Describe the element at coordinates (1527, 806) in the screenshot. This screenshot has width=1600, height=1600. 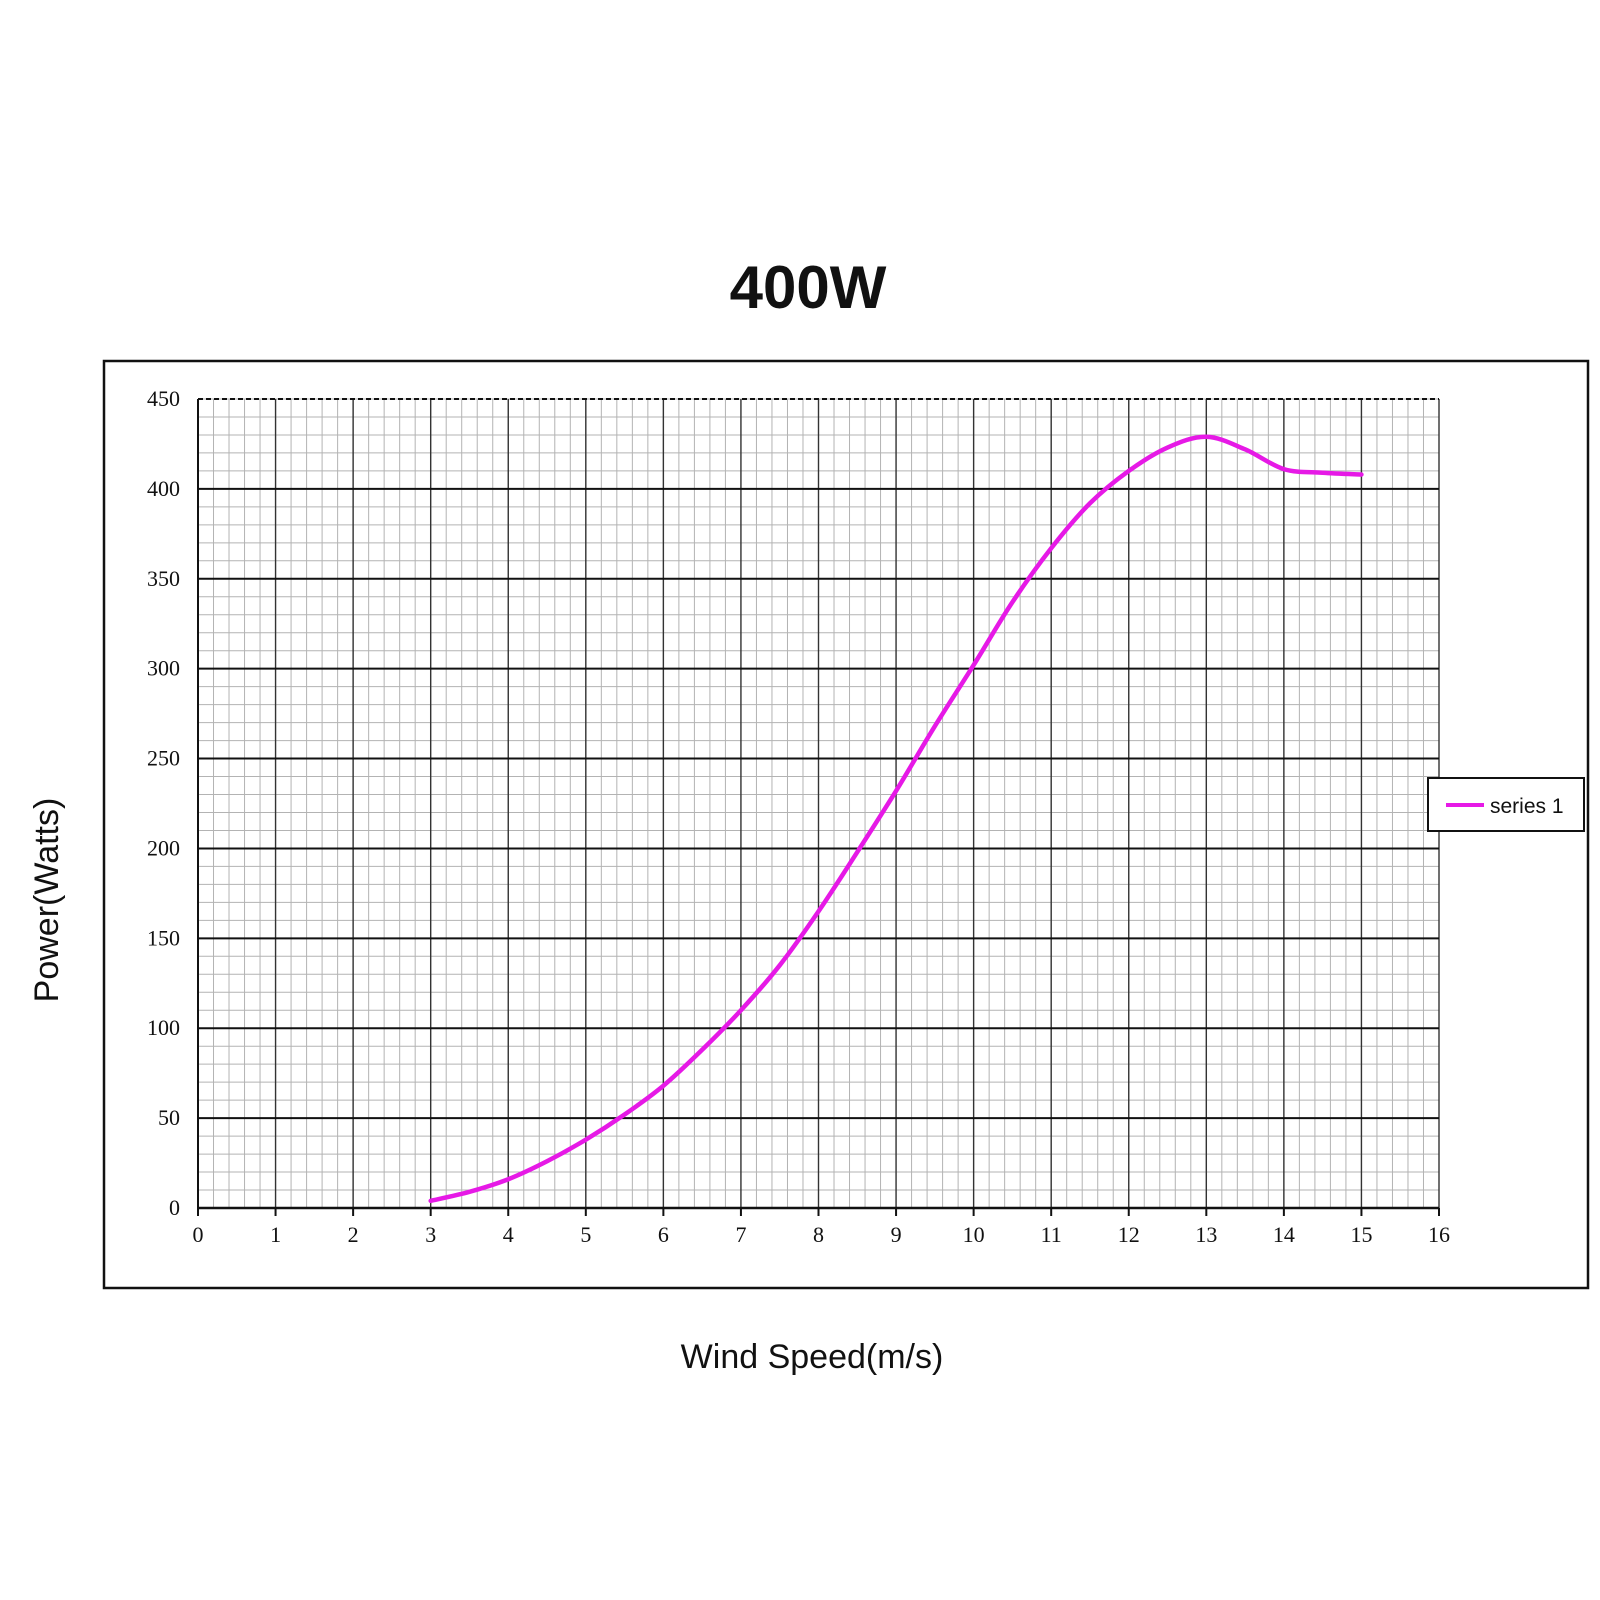
I see `legend-label: series 1` at that location.